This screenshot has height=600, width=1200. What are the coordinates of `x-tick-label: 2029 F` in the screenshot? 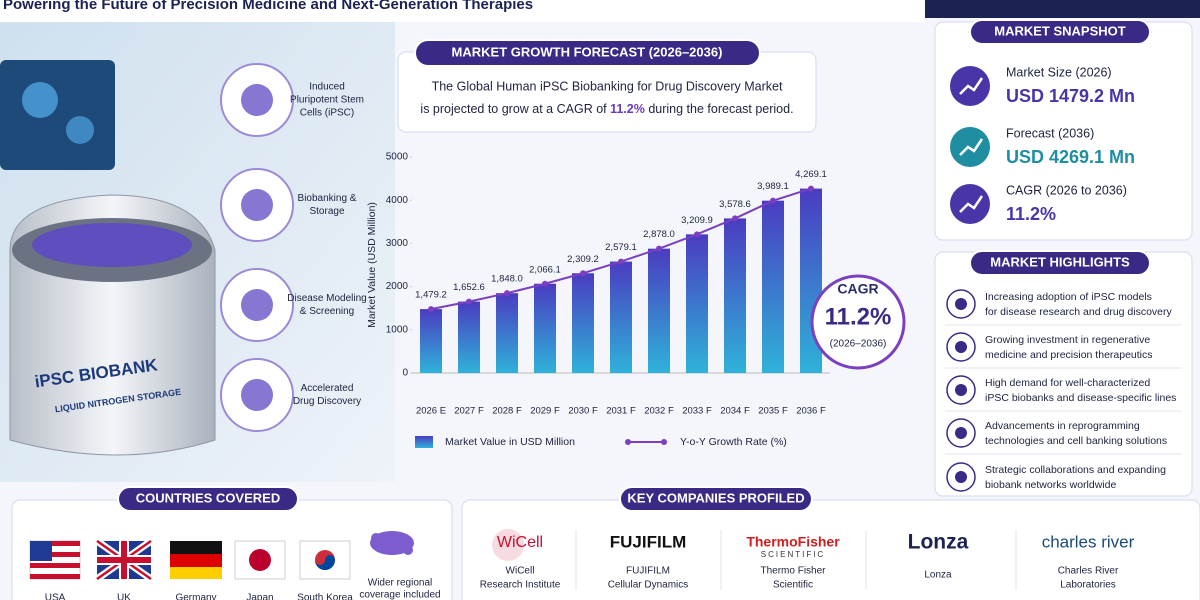 It's located at (545, 411).